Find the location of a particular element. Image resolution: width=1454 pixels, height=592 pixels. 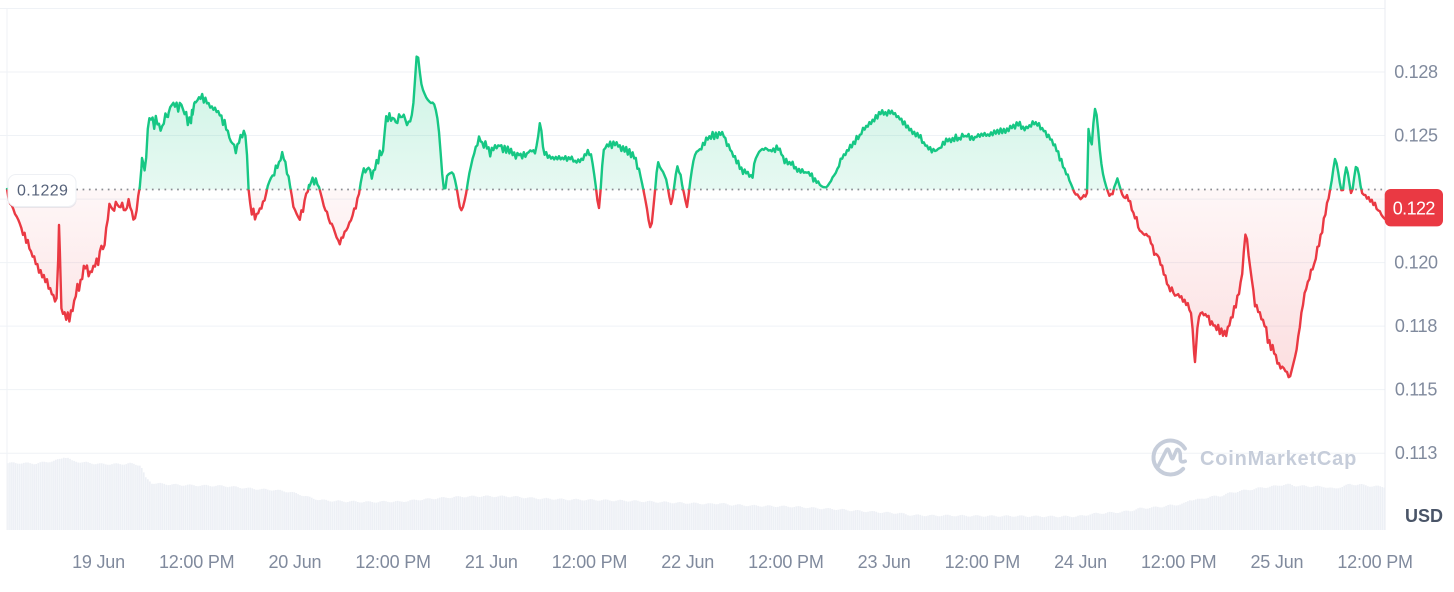

svg-text: 22 Jun is located at coordinates (687, 562).